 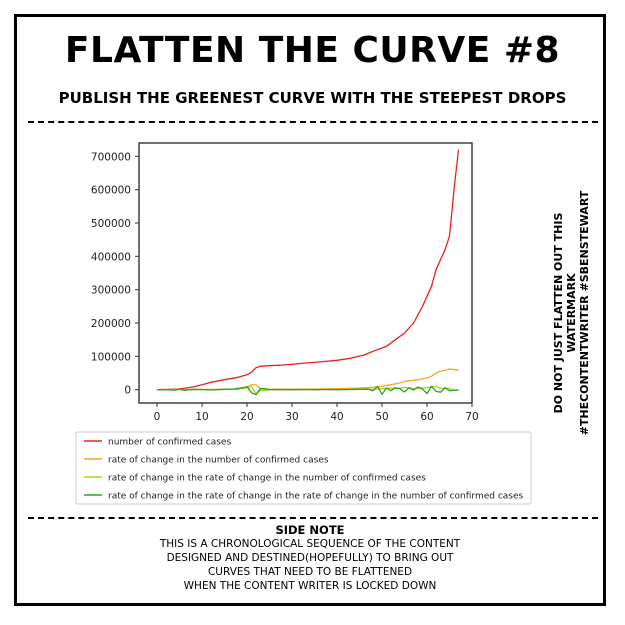 What do you see at coordinates (201, 417) in the screenshot?
I see `x-tick-label: 10` at bounding box center [201, 417].